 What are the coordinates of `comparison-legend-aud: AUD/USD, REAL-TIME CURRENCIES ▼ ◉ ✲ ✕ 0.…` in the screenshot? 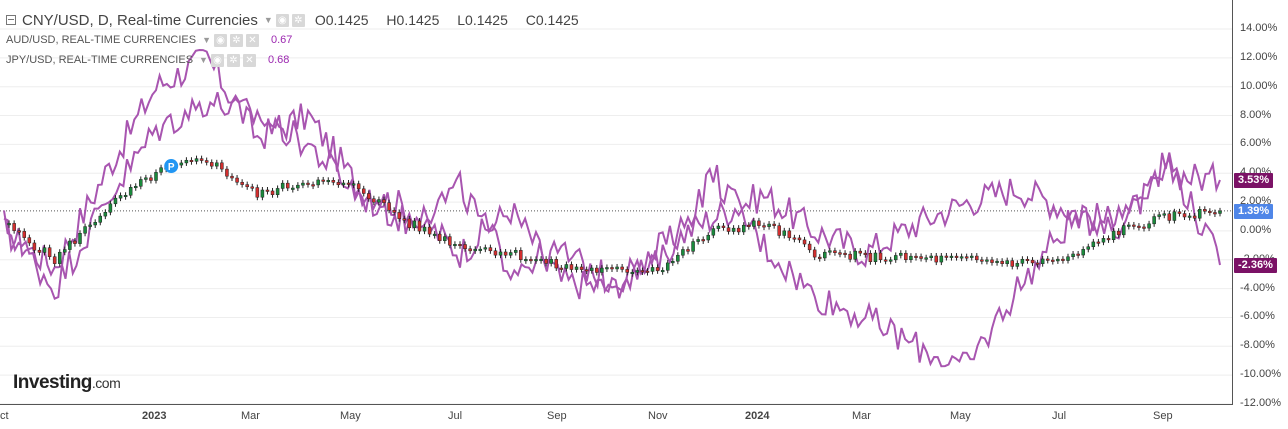 It's located at (299, 40).